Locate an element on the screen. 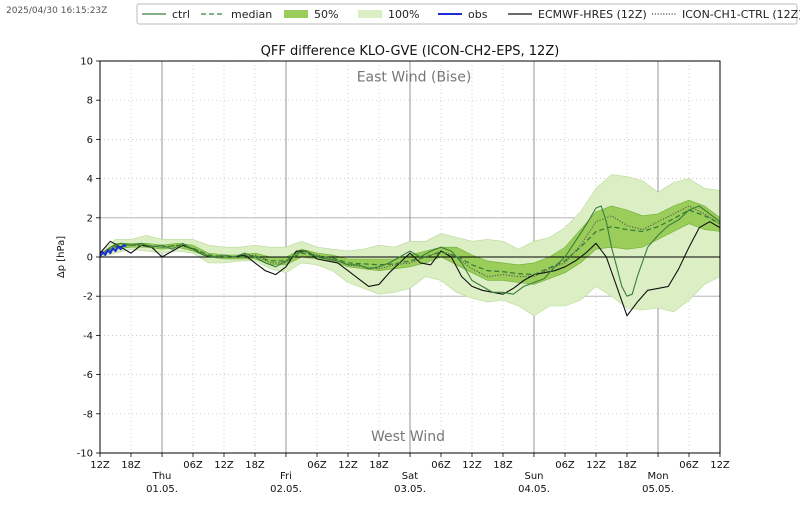 This screenshot has height=509, width=800. y-tick-label: 4 is located at coordinates (90, 179).